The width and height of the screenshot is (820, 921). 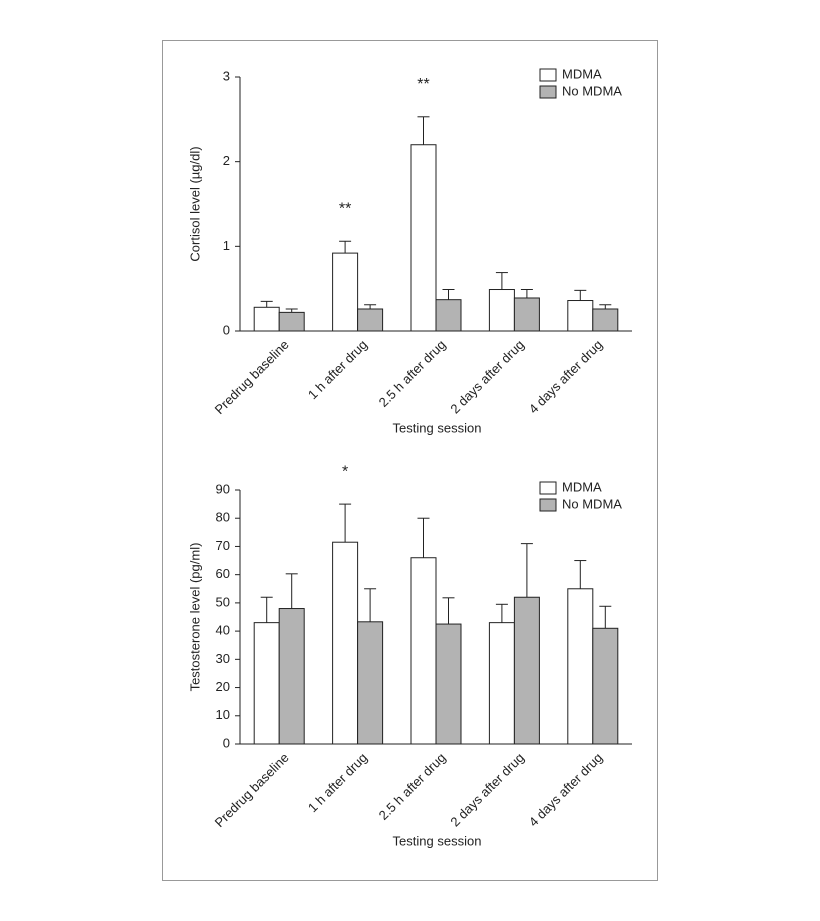 What do you see at coordinates (226, 245) in the screenshot?
I see `y-tick-label: 1` at bounding box center [226, 245].